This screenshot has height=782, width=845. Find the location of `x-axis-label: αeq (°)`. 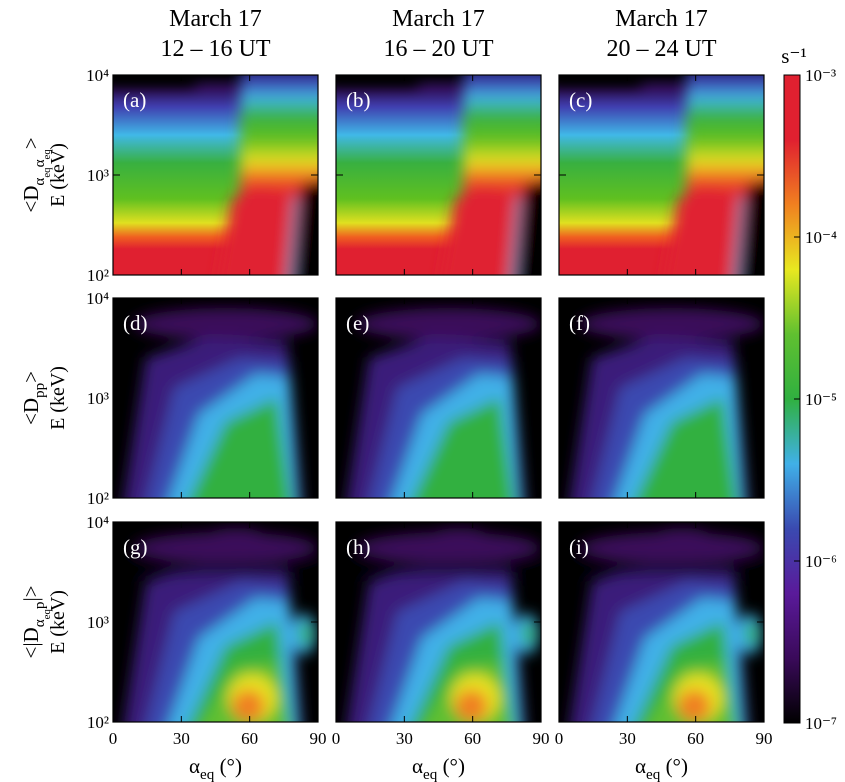

x-axis-label: αeq (°) is located at coordinates (661, 768).